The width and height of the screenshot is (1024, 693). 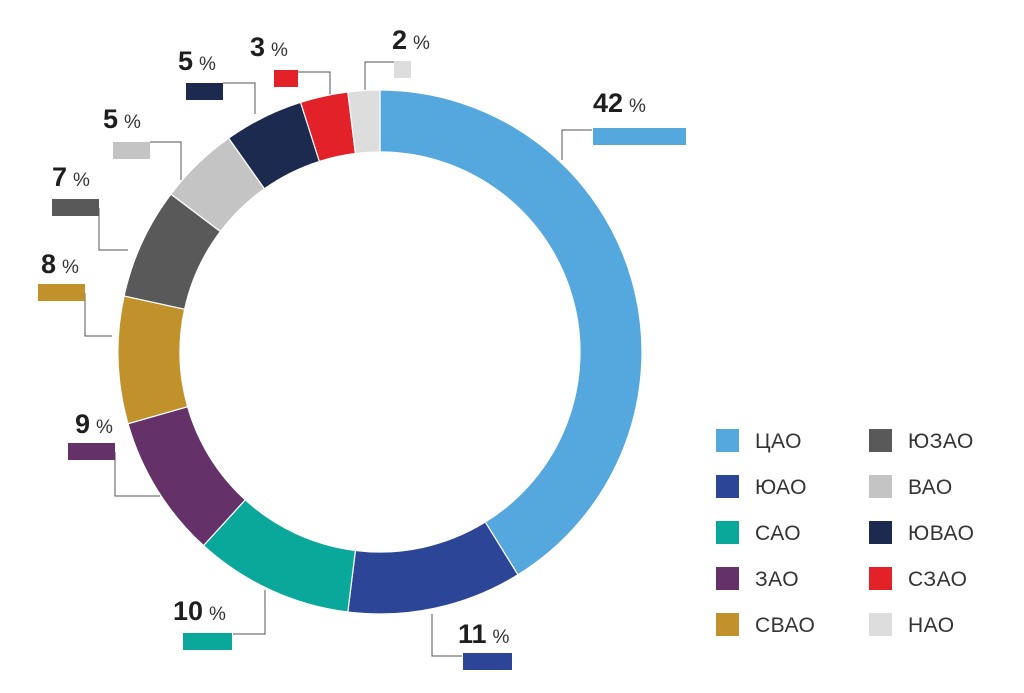 What do you see at coordinates (48, 264) in the screenshot?
I see `value-label-number: 8` at bounding box center [48, 264].